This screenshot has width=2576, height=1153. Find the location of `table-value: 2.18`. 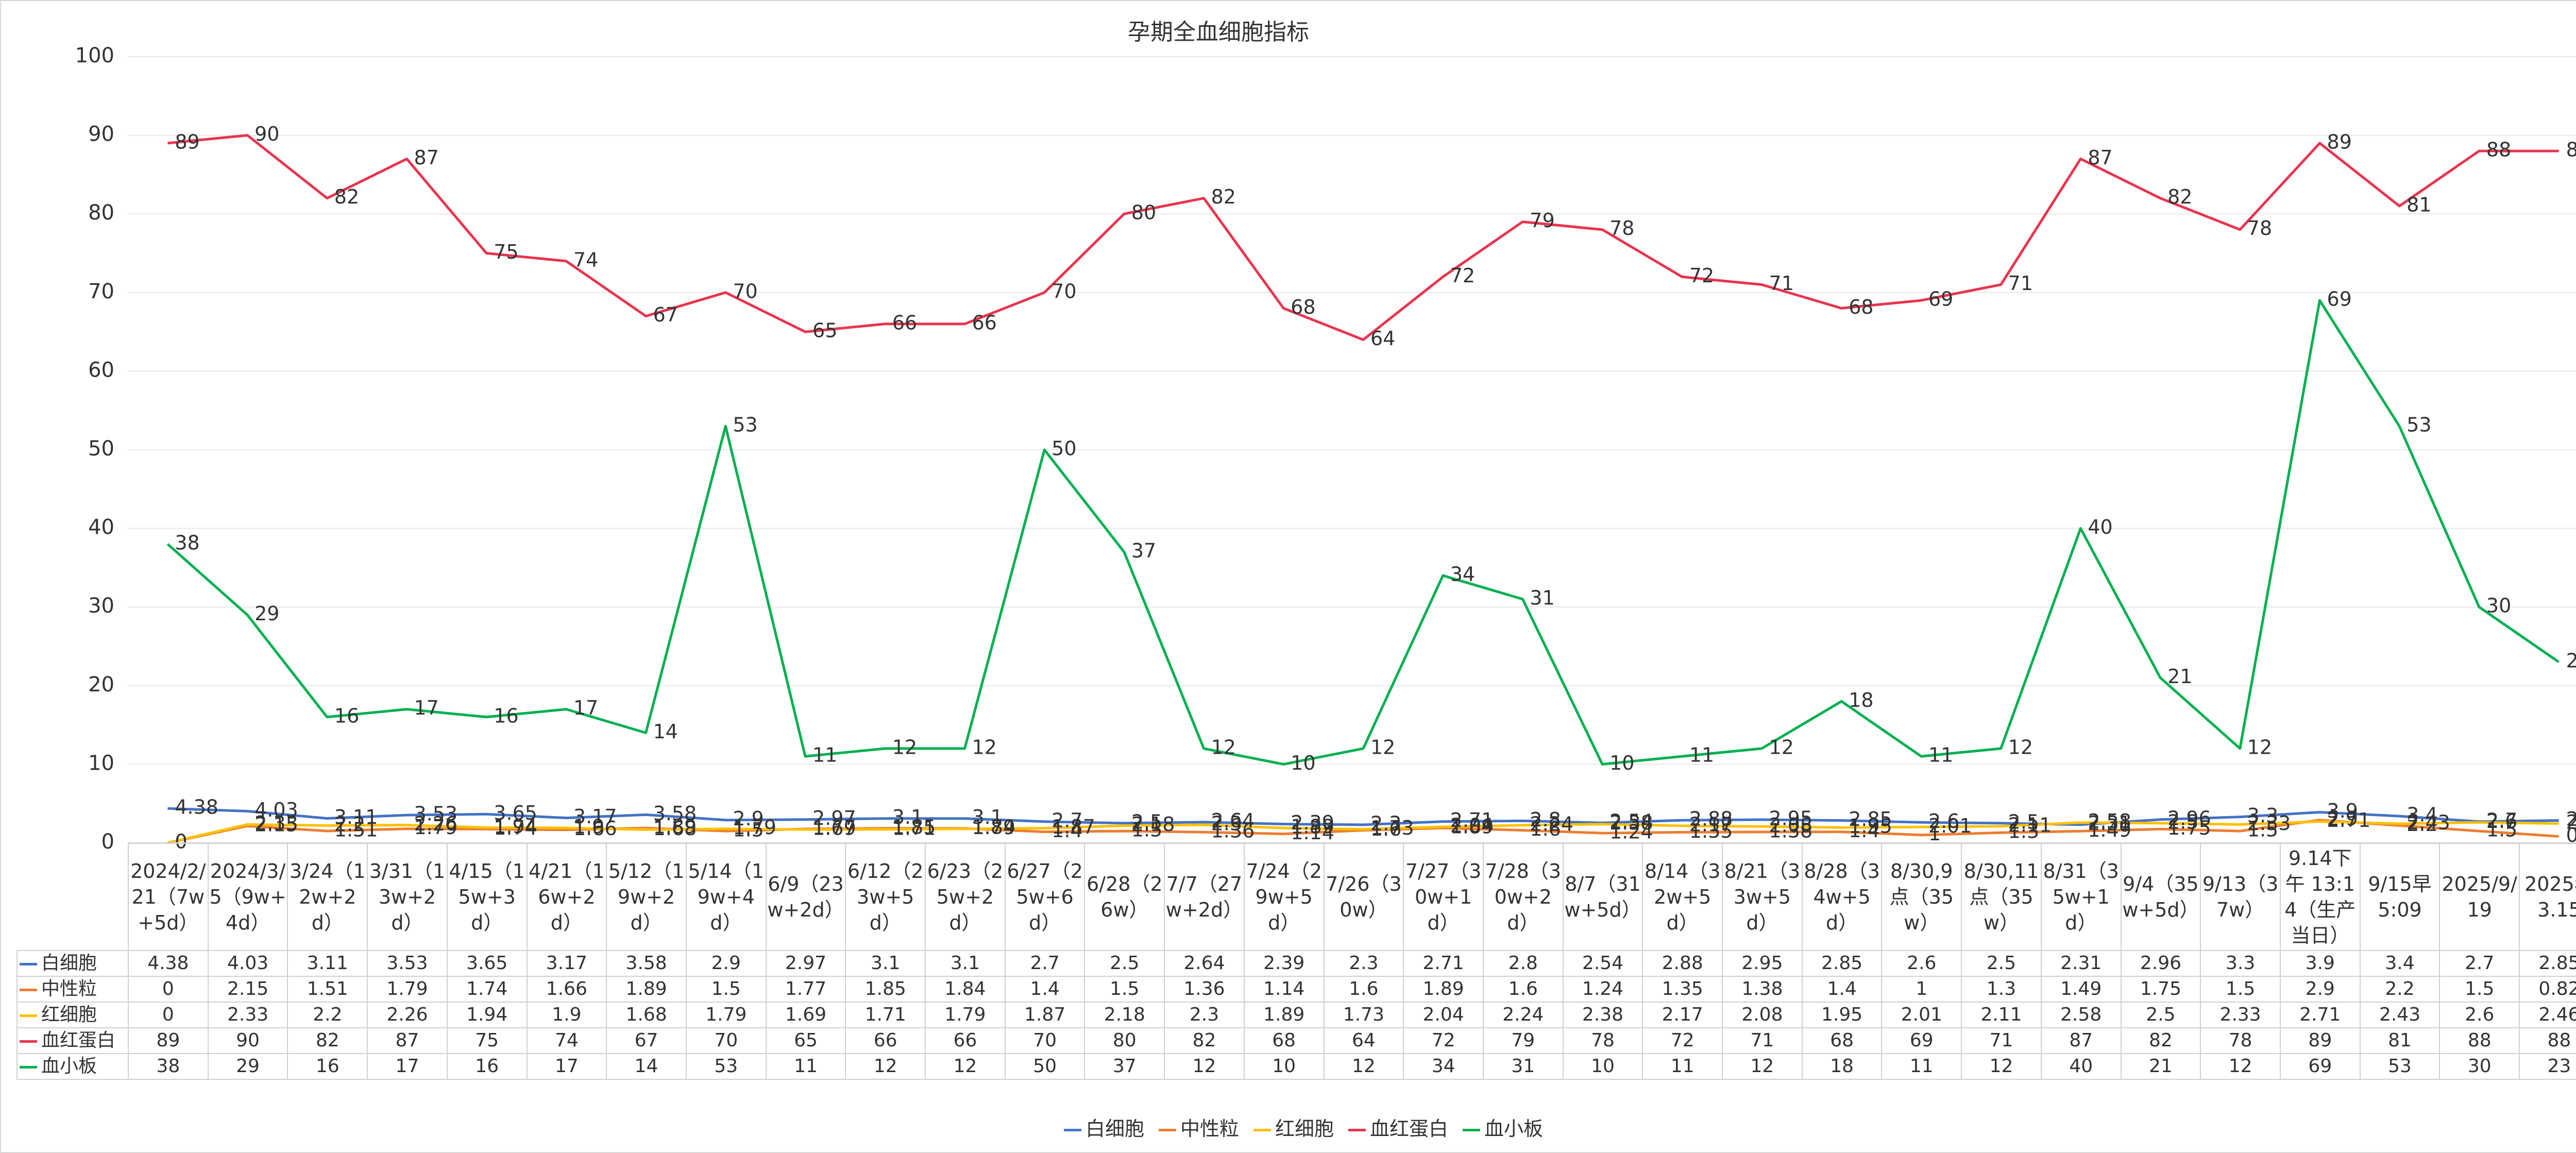

table-value: 2.18 is located at coordinates (1124, 1015).